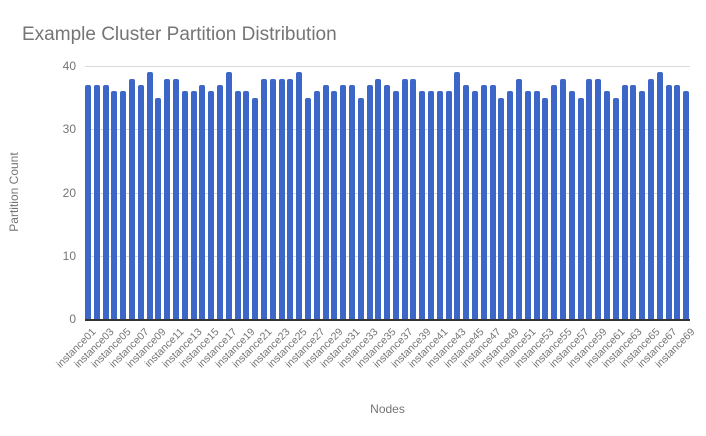 The height and width of the screenshot is (436, 706). What do you see at coordinates (536, 205) in the screenshot?
I see `bar-instance52` at bounding box center [536, 205].